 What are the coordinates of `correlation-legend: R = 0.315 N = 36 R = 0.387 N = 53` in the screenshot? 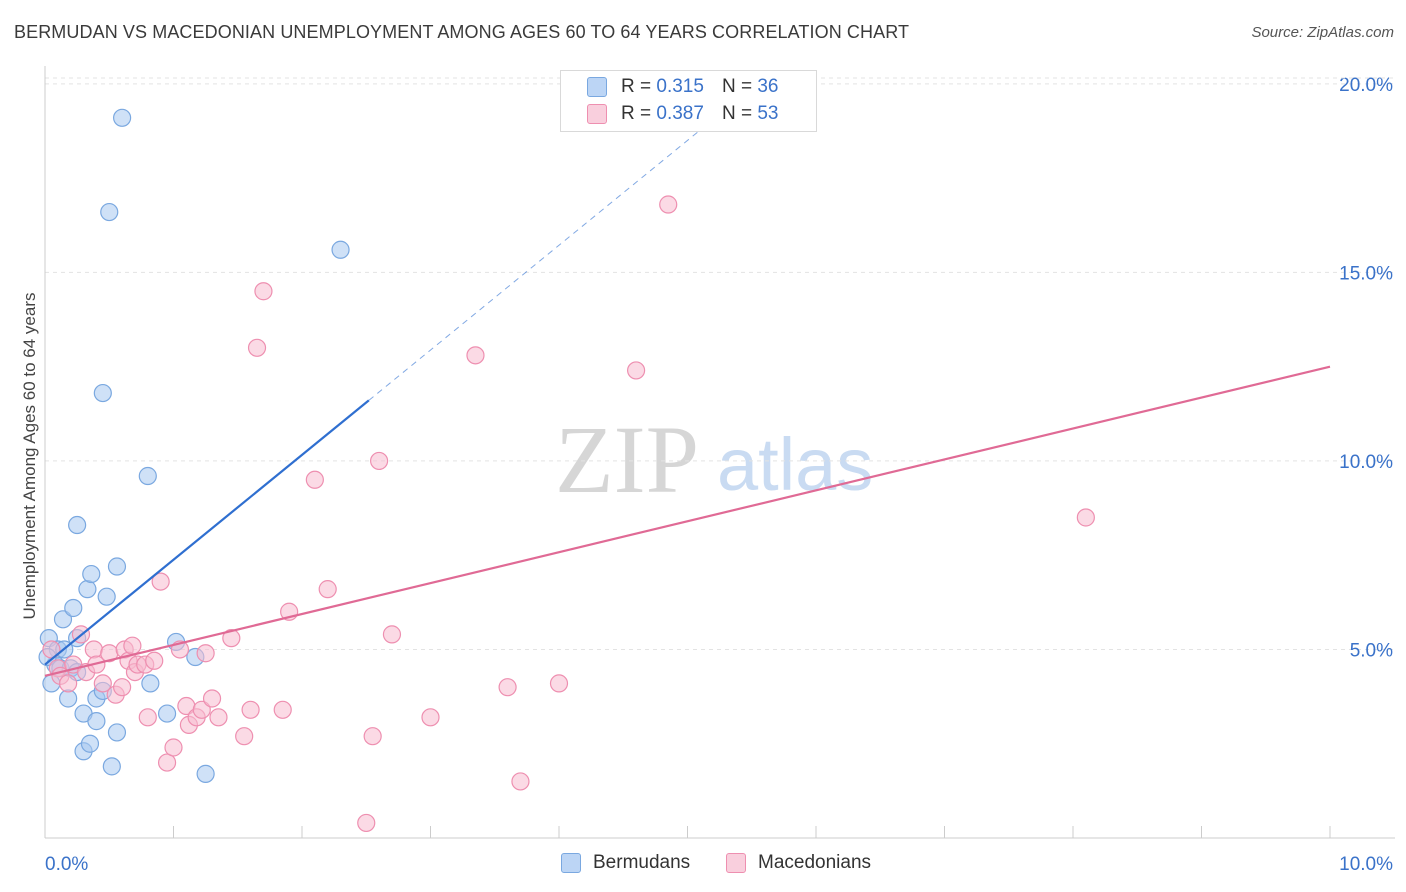 It's located at (688, 101).